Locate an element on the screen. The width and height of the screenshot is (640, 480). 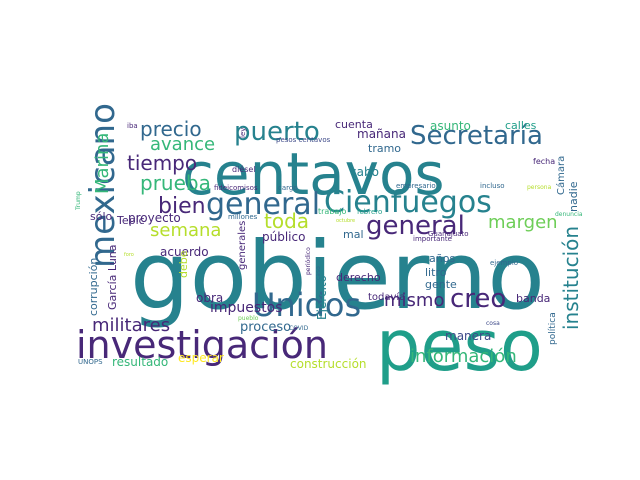
cloud-word: febrero is located at coordinates (369, 212).